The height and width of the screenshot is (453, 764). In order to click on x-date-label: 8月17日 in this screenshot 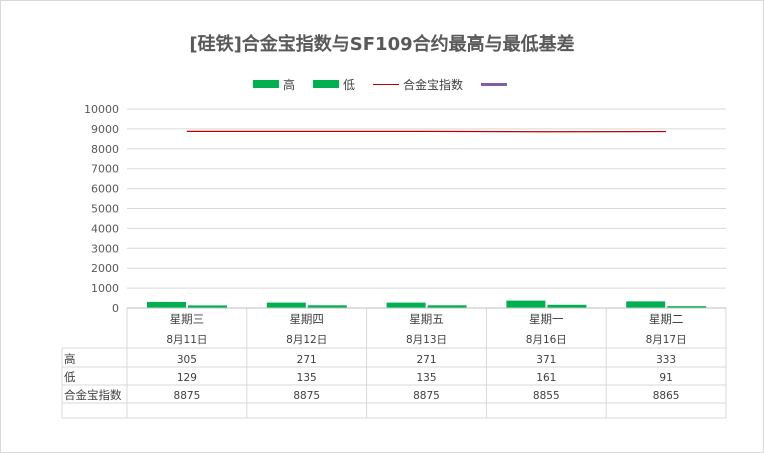, I will do `click(666, 340)`.